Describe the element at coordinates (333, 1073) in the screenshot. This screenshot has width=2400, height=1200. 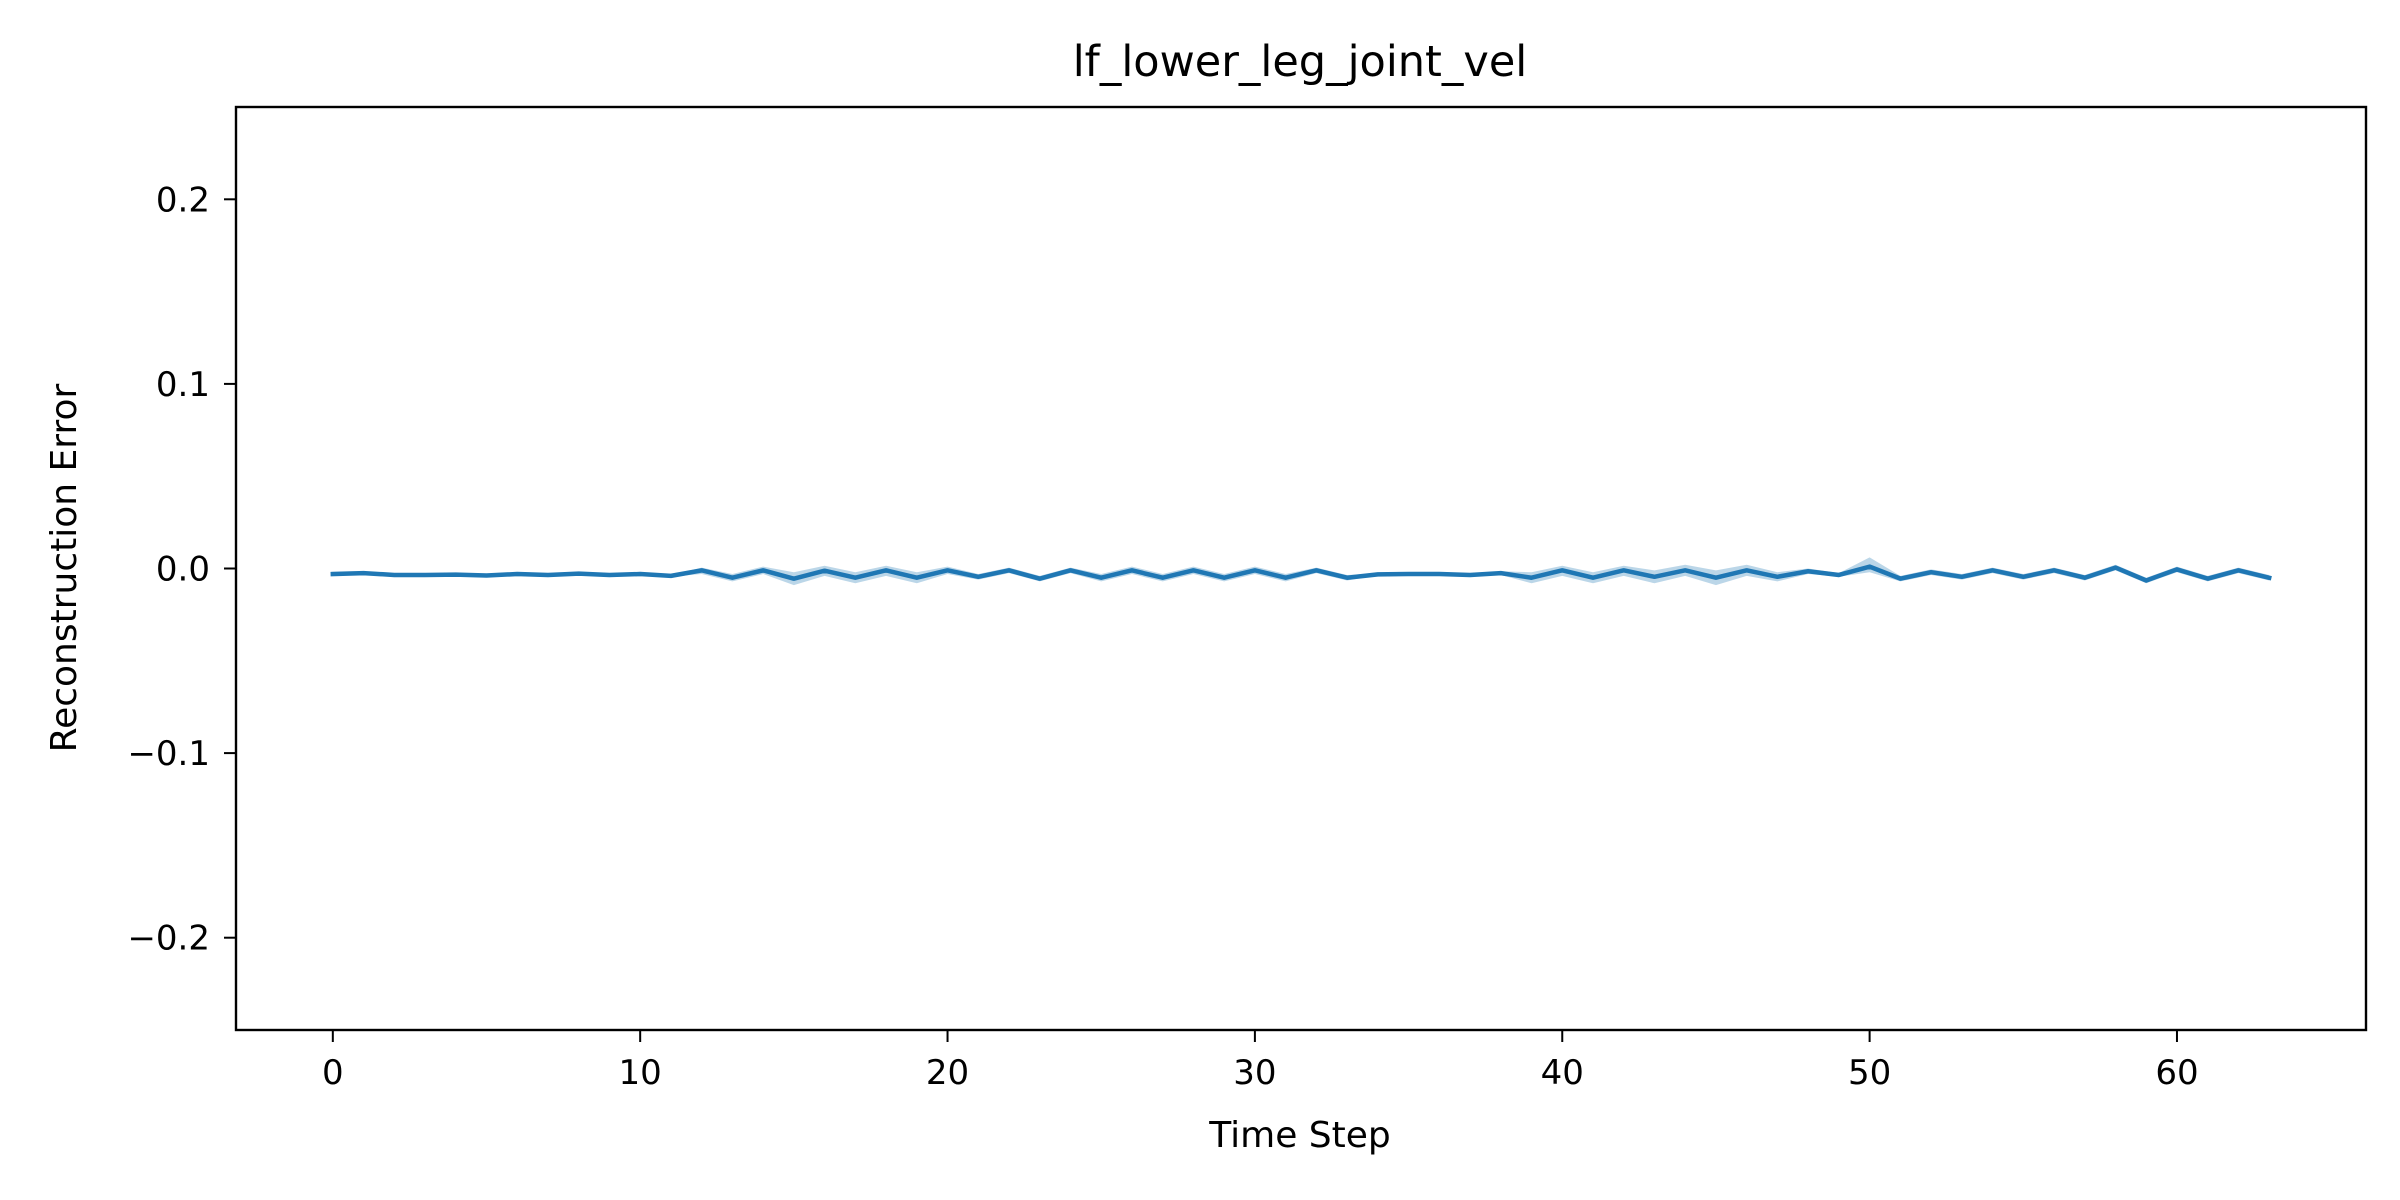
I see `x-tick-label: 0` at that location.